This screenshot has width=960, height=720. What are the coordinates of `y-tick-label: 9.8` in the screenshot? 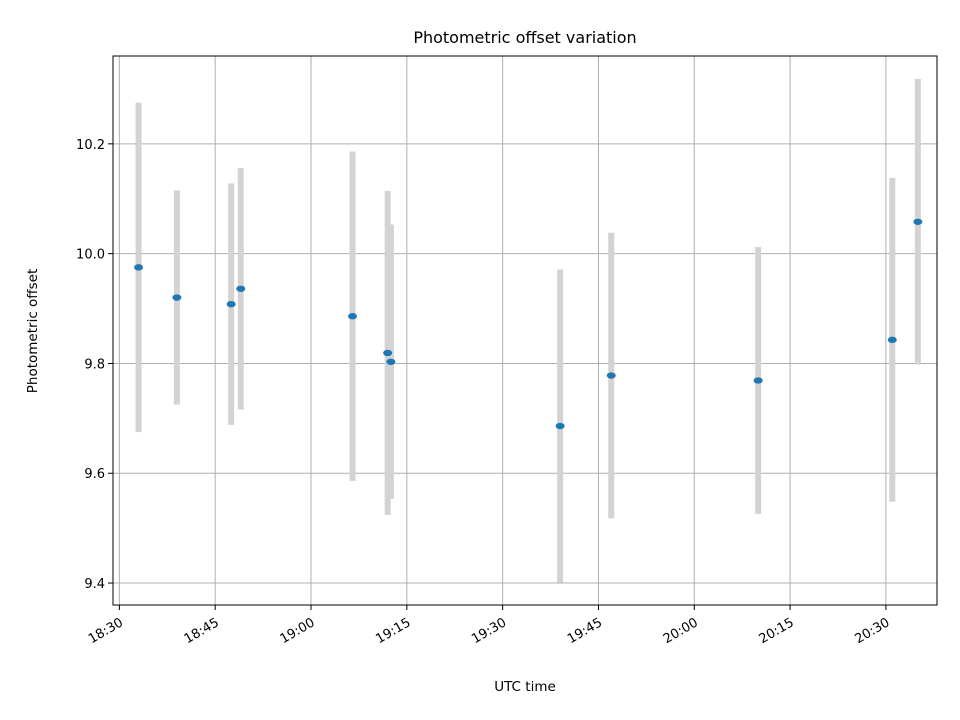 It's located at (94, 364).